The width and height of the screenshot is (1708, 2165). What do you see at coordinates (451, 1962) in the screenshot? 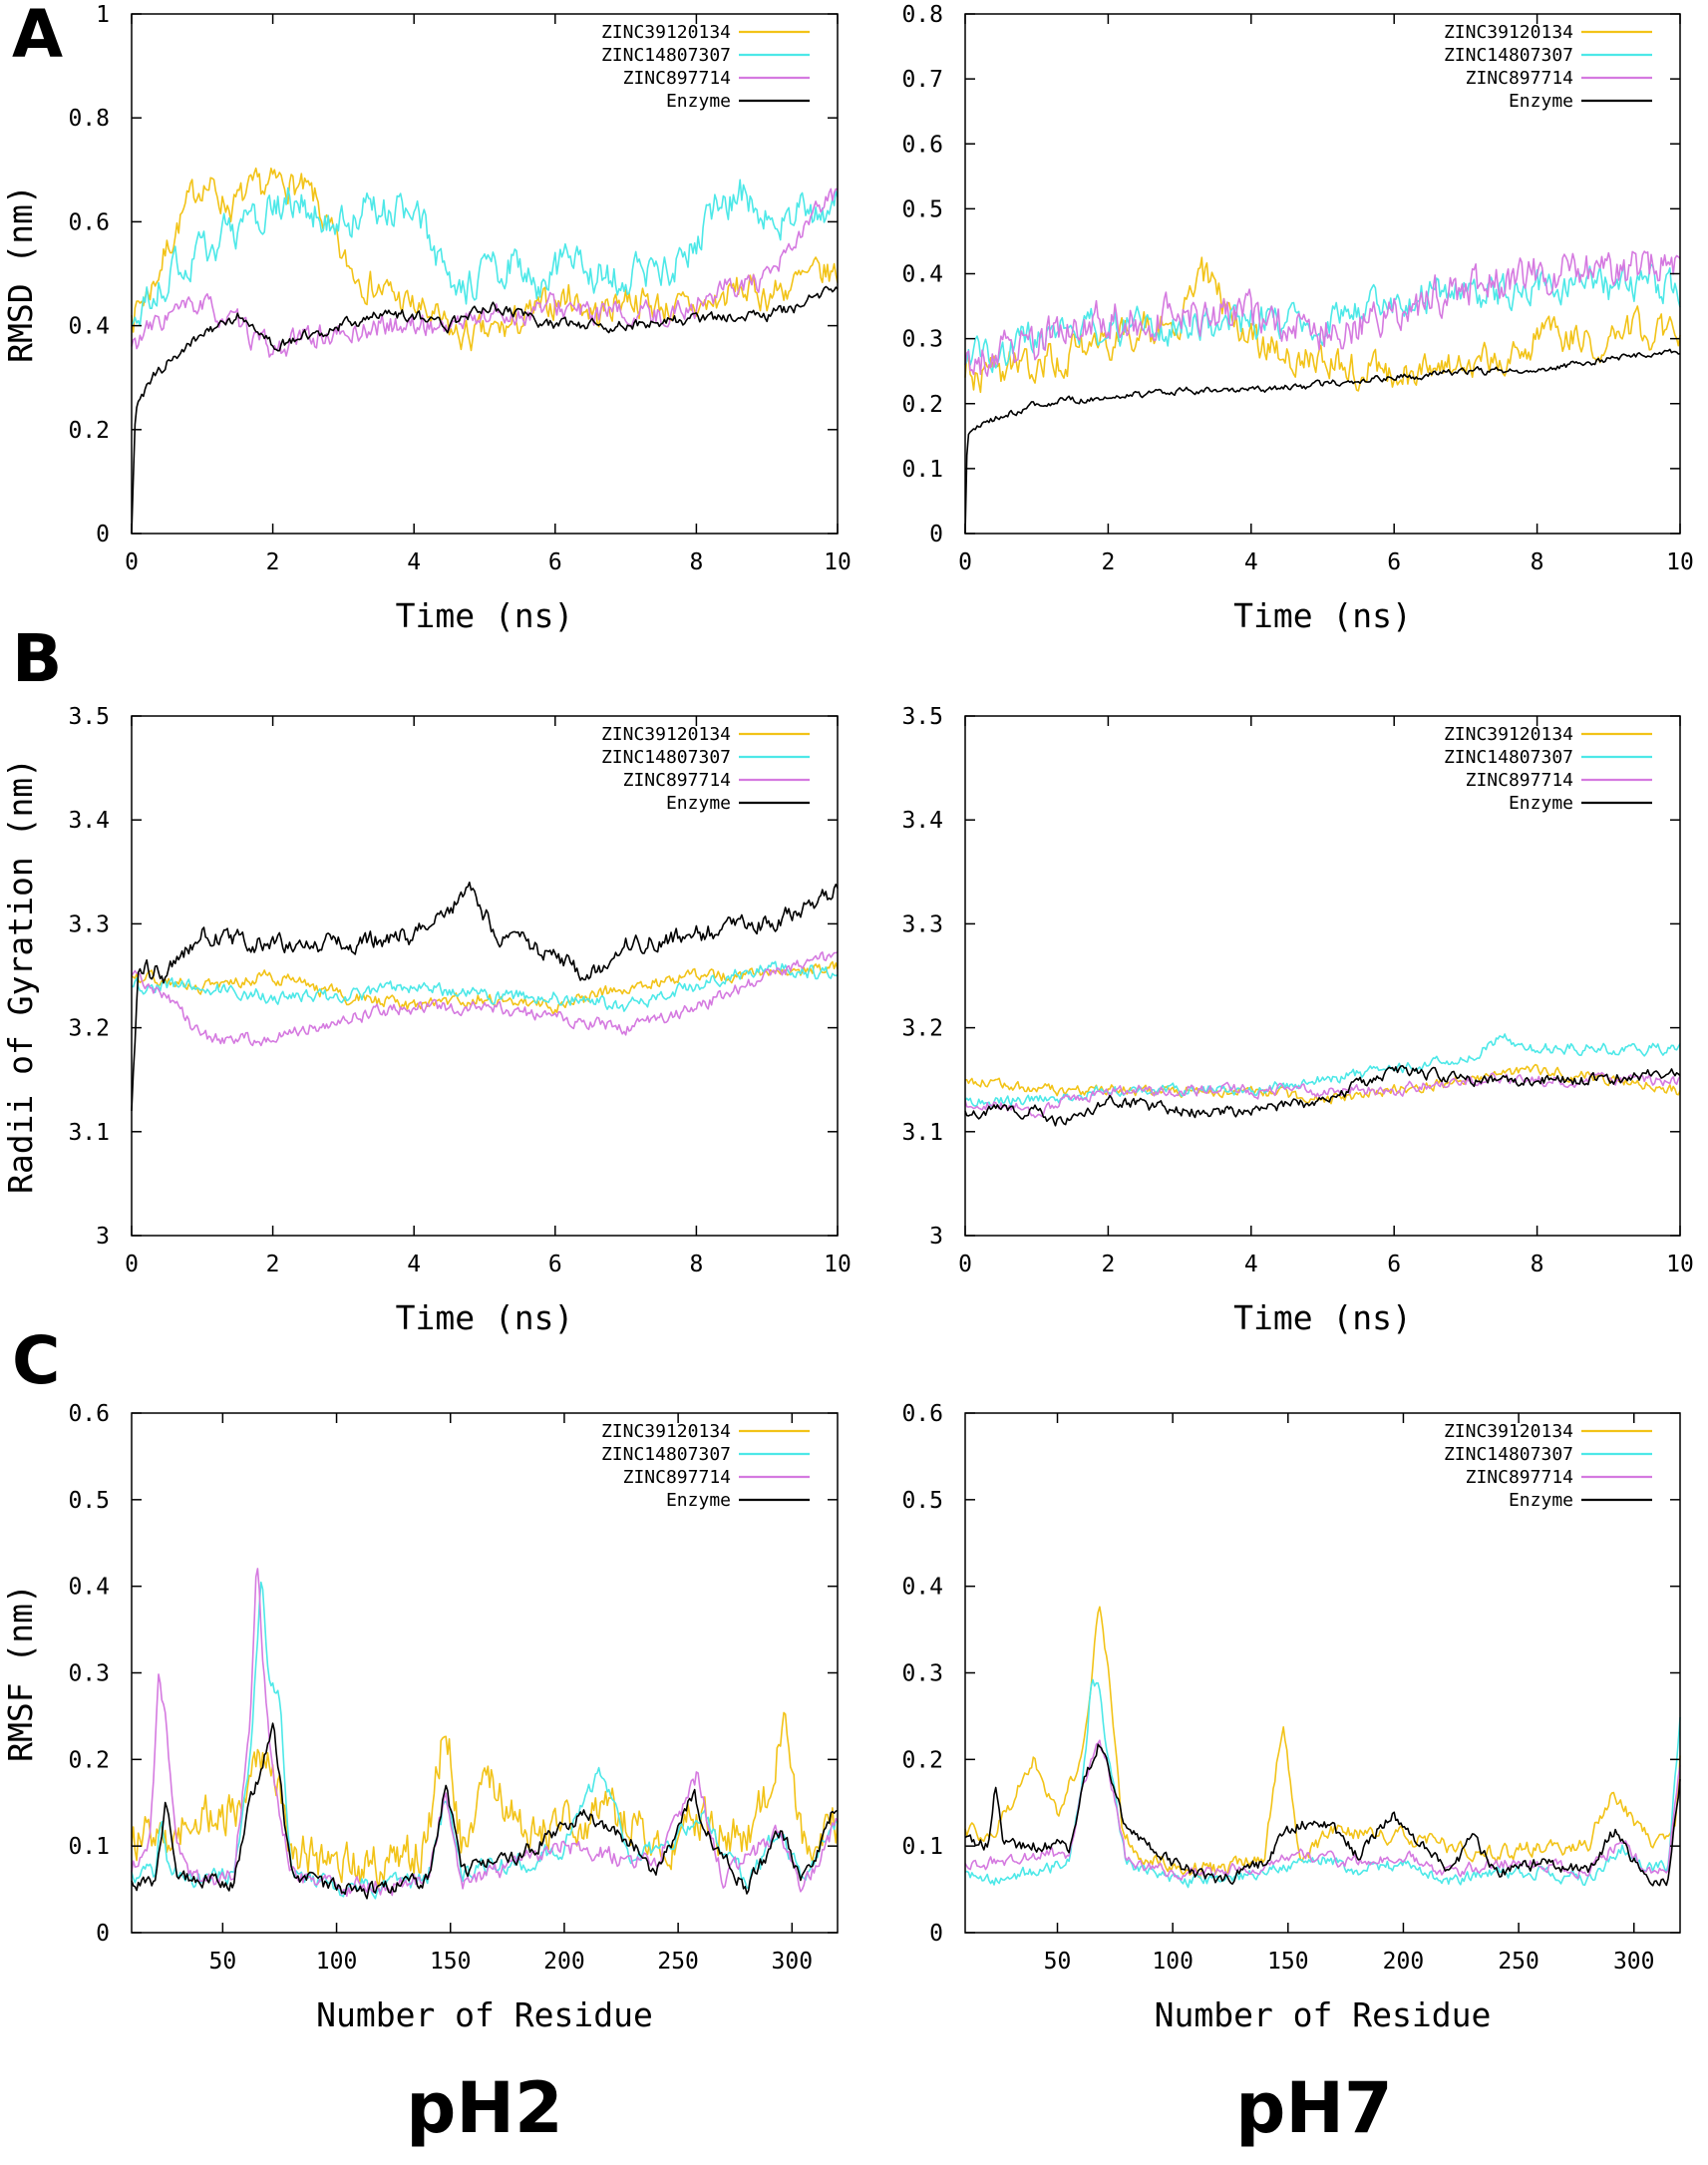
I see `x-tick-label: 150` at bounding box center [451, 1962].